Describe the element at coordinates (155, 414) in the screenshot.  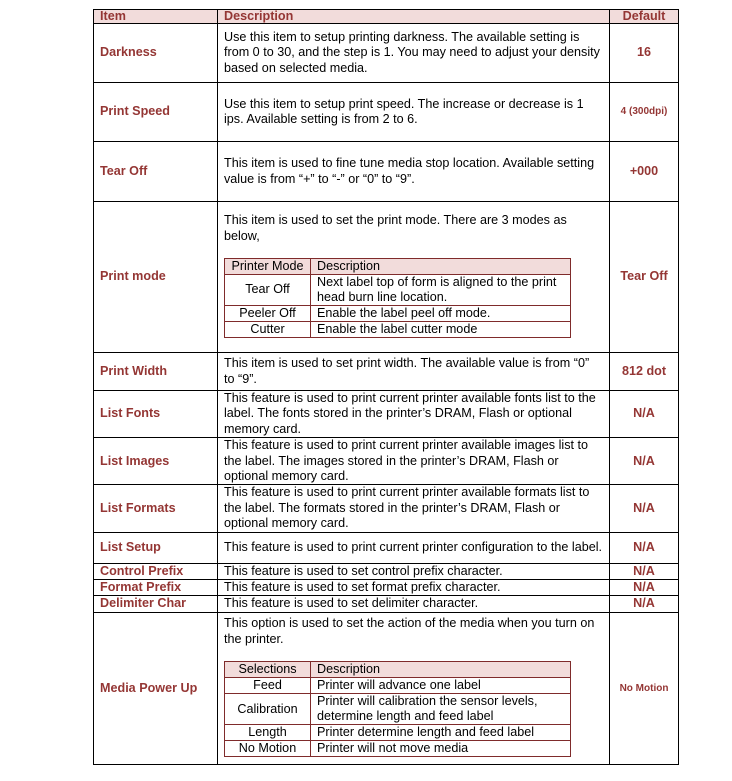
I see `item-cell: List Fonts` at that location.